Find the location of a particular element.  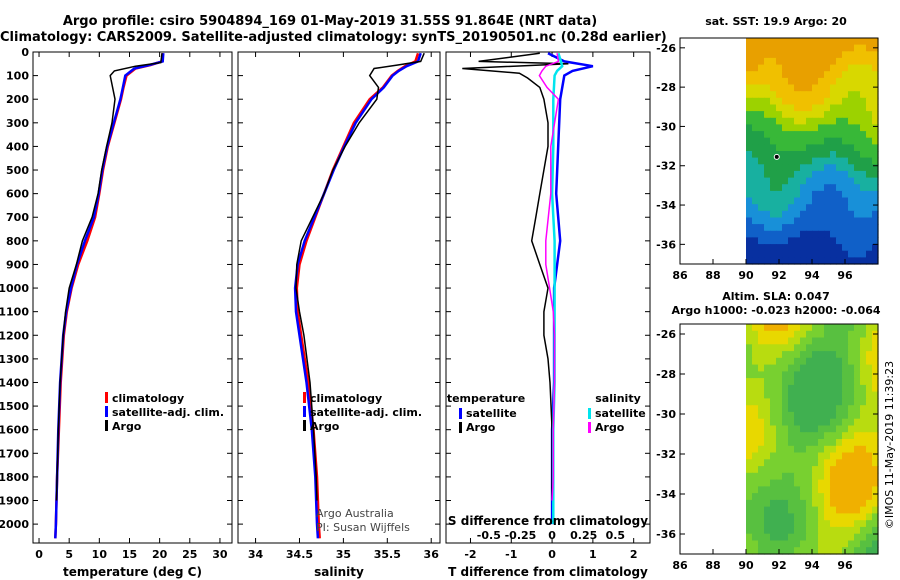

s-axis-label: S difference from climatology is located at coordinates (548, 521).